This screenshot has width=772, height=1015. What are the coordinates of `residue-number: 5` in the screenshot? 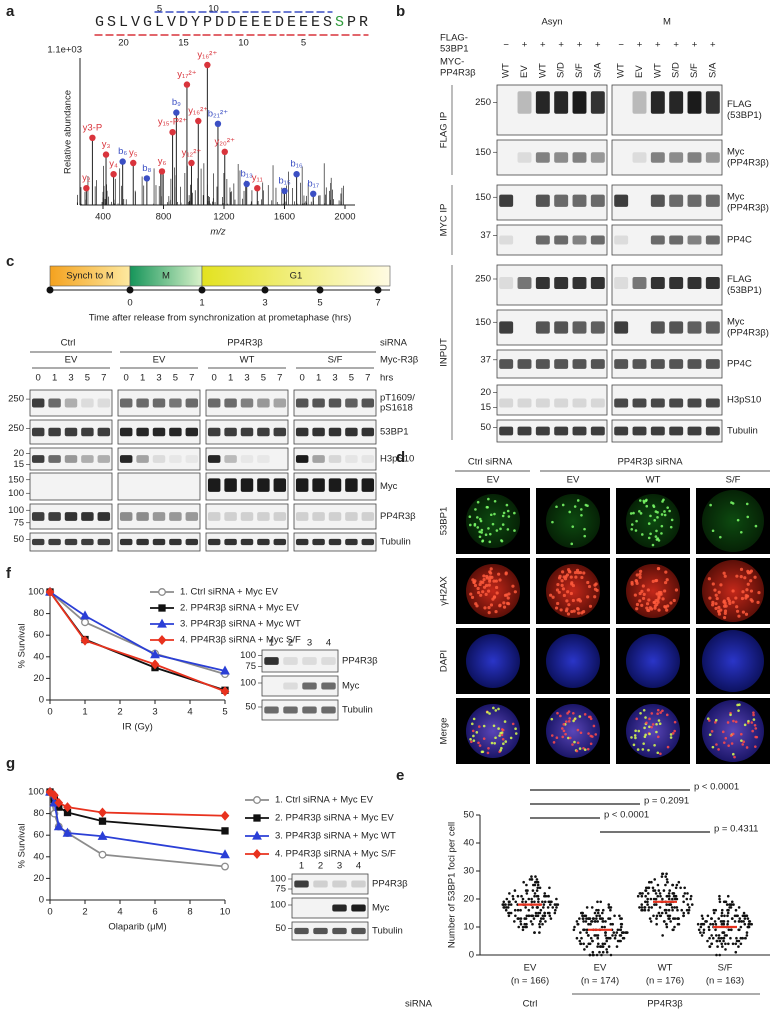 It's located at (303, 43).